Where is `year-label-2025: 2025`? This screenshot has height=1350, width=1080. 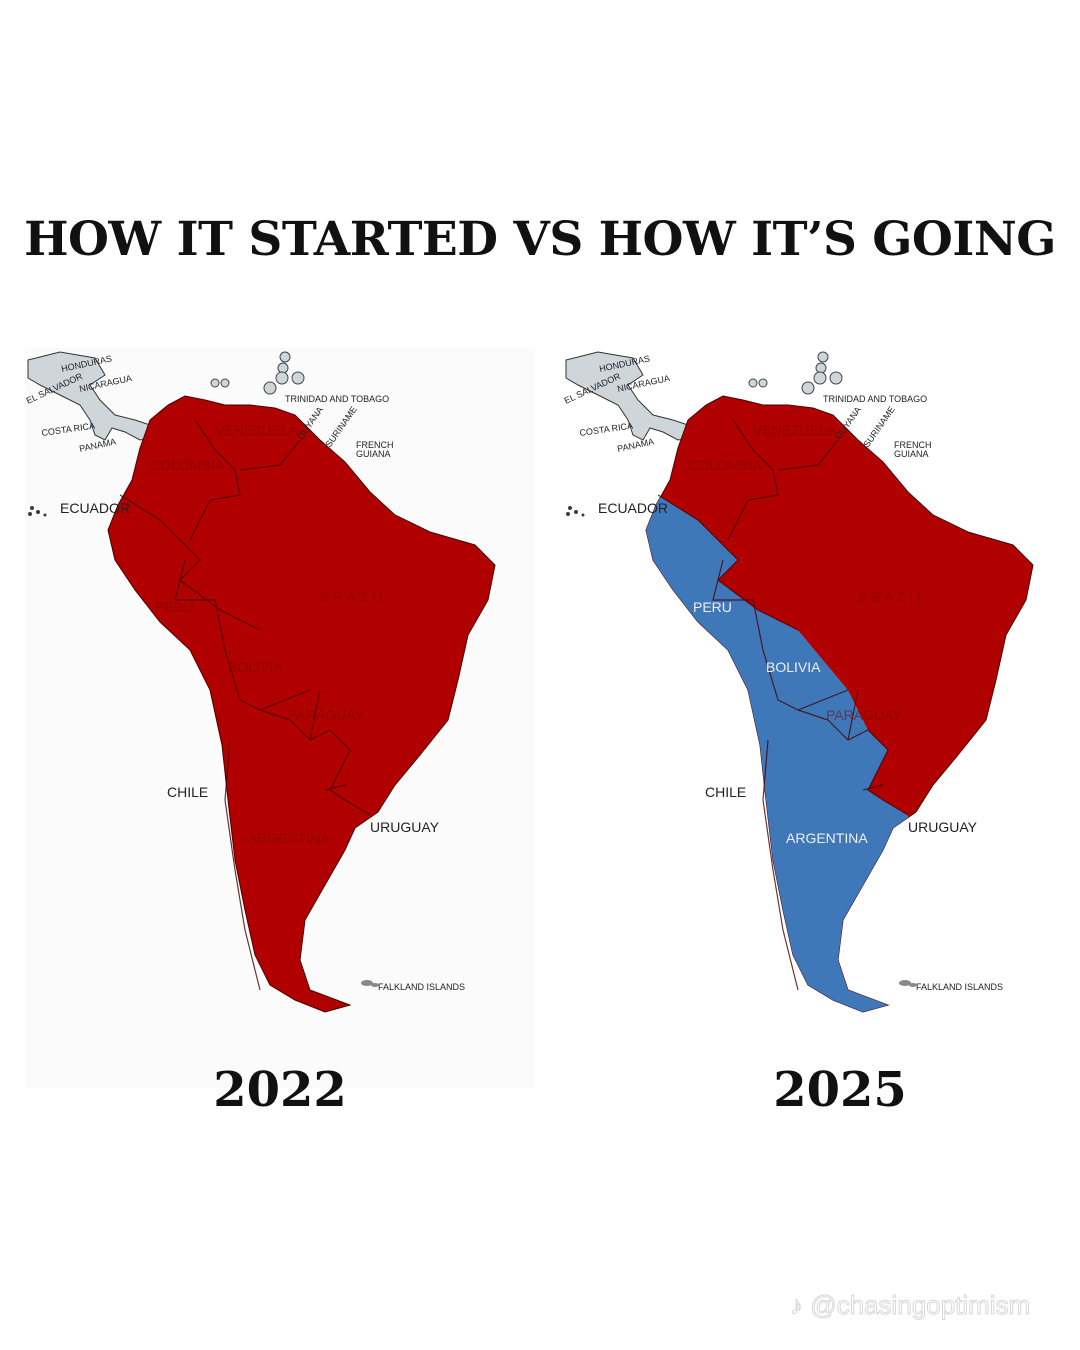
year-label-2025: 2025 is located at coordinates (840, 1090).